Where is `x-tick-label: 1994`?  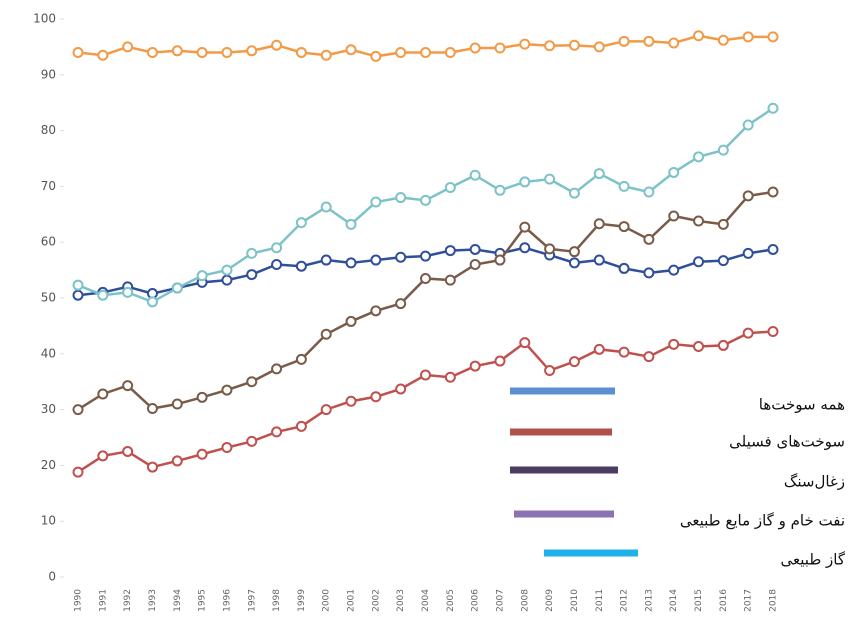
x-tick-label: 1994 is located at coordinates (178, 600).